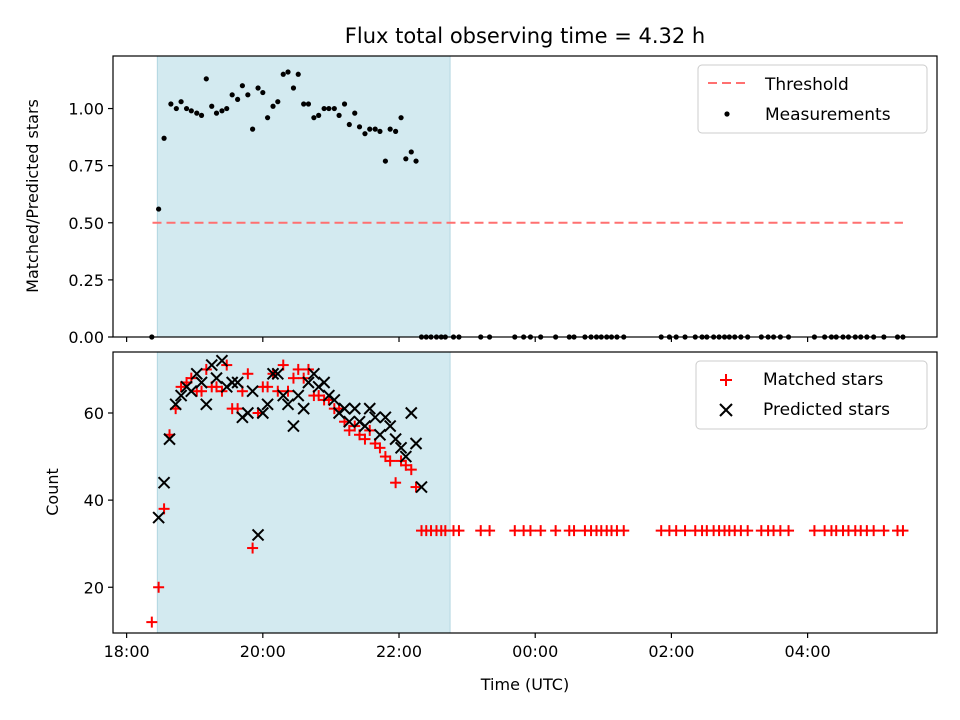 The width and height of the screenshot is (960, 720). Describe the element at coordinates (86, 223) in the screenshot. I see `top-y-tick-label: 0.50` at that location.